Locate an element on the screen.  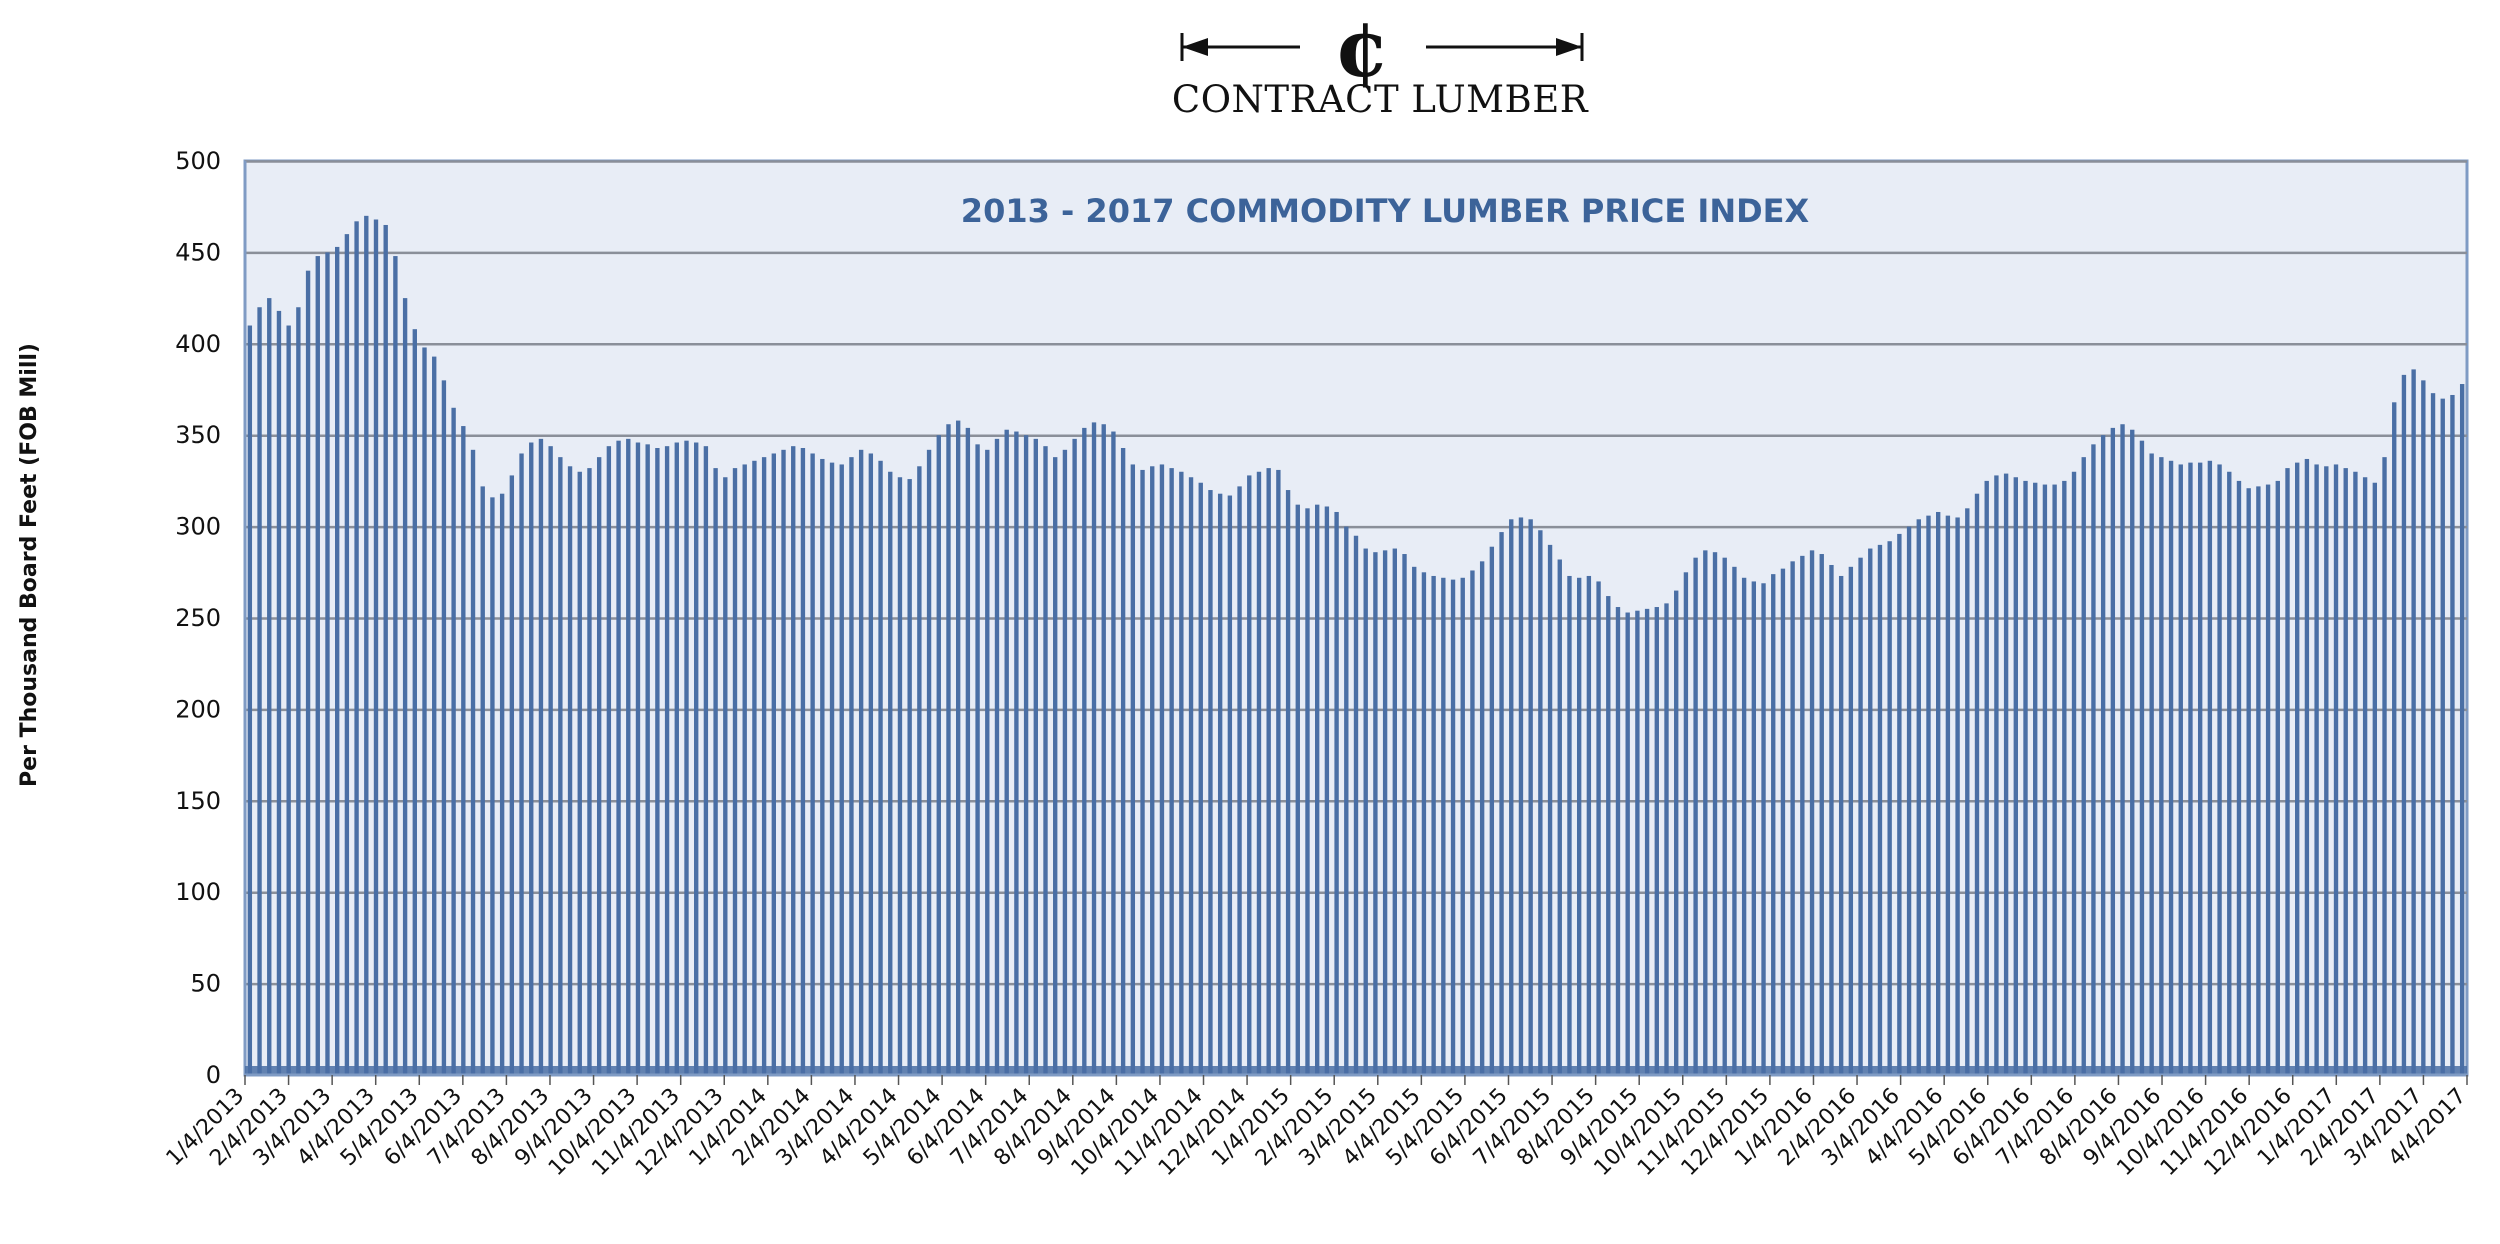
y-tick-250: 250 is located at coordinates (198, 618).